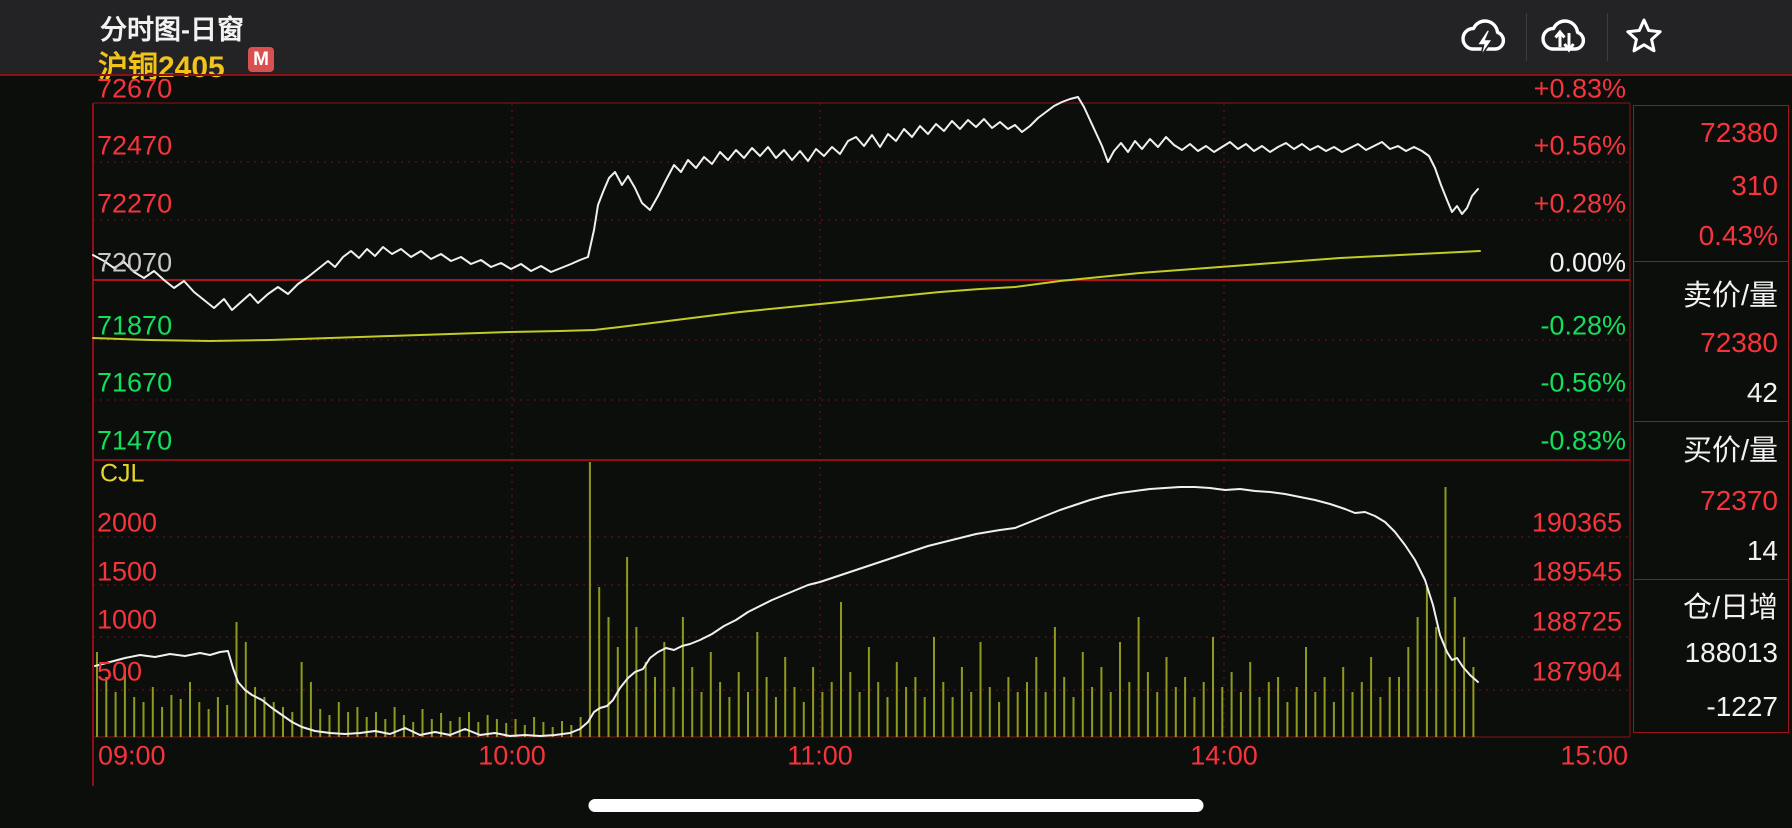  I want to click on indicator-name: CJL, so click(122, 473).